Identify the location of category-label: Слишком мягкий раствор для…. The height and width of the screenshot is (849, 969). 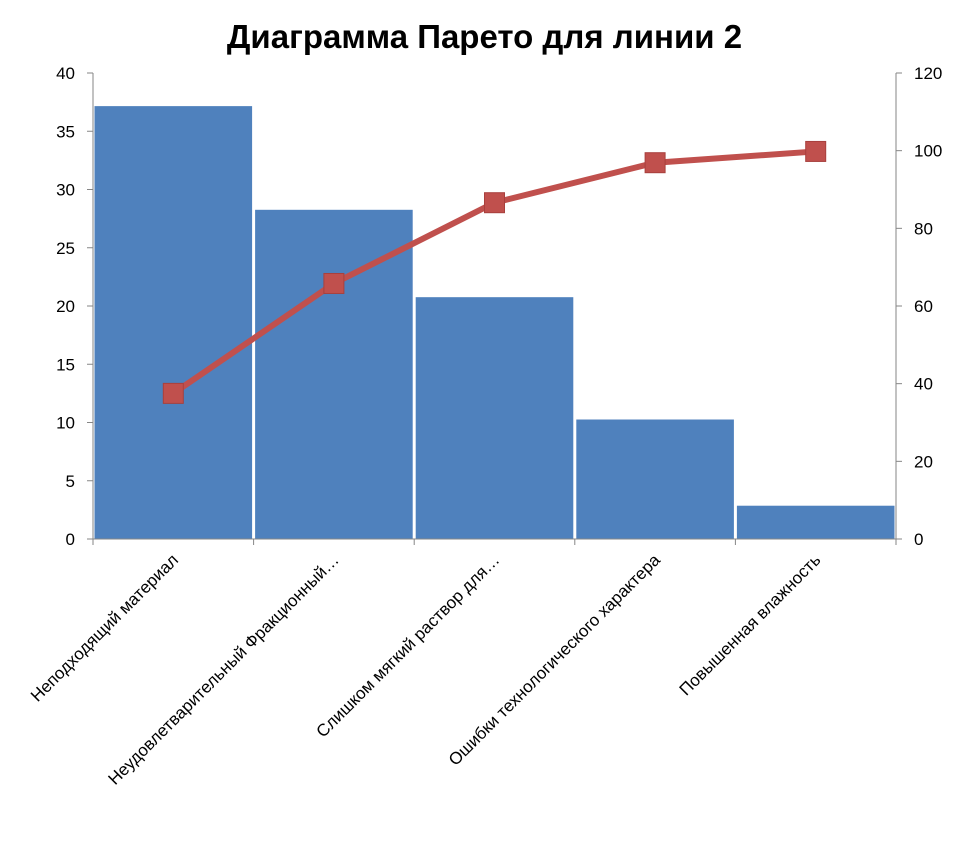
(408, 645).